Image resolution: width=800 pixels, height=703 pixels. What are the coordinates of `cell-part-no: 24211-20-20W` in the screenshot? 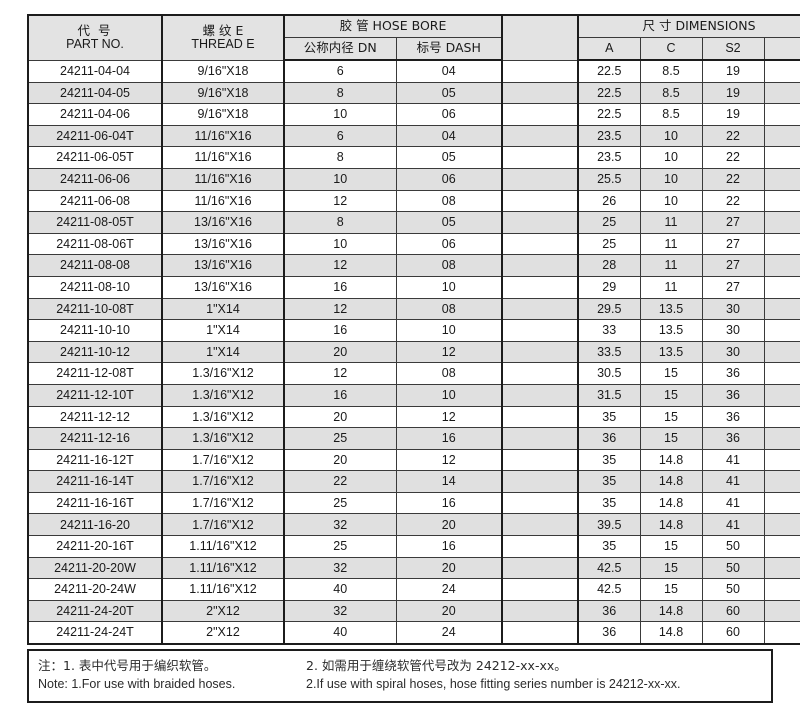 It's located at (95, 568).